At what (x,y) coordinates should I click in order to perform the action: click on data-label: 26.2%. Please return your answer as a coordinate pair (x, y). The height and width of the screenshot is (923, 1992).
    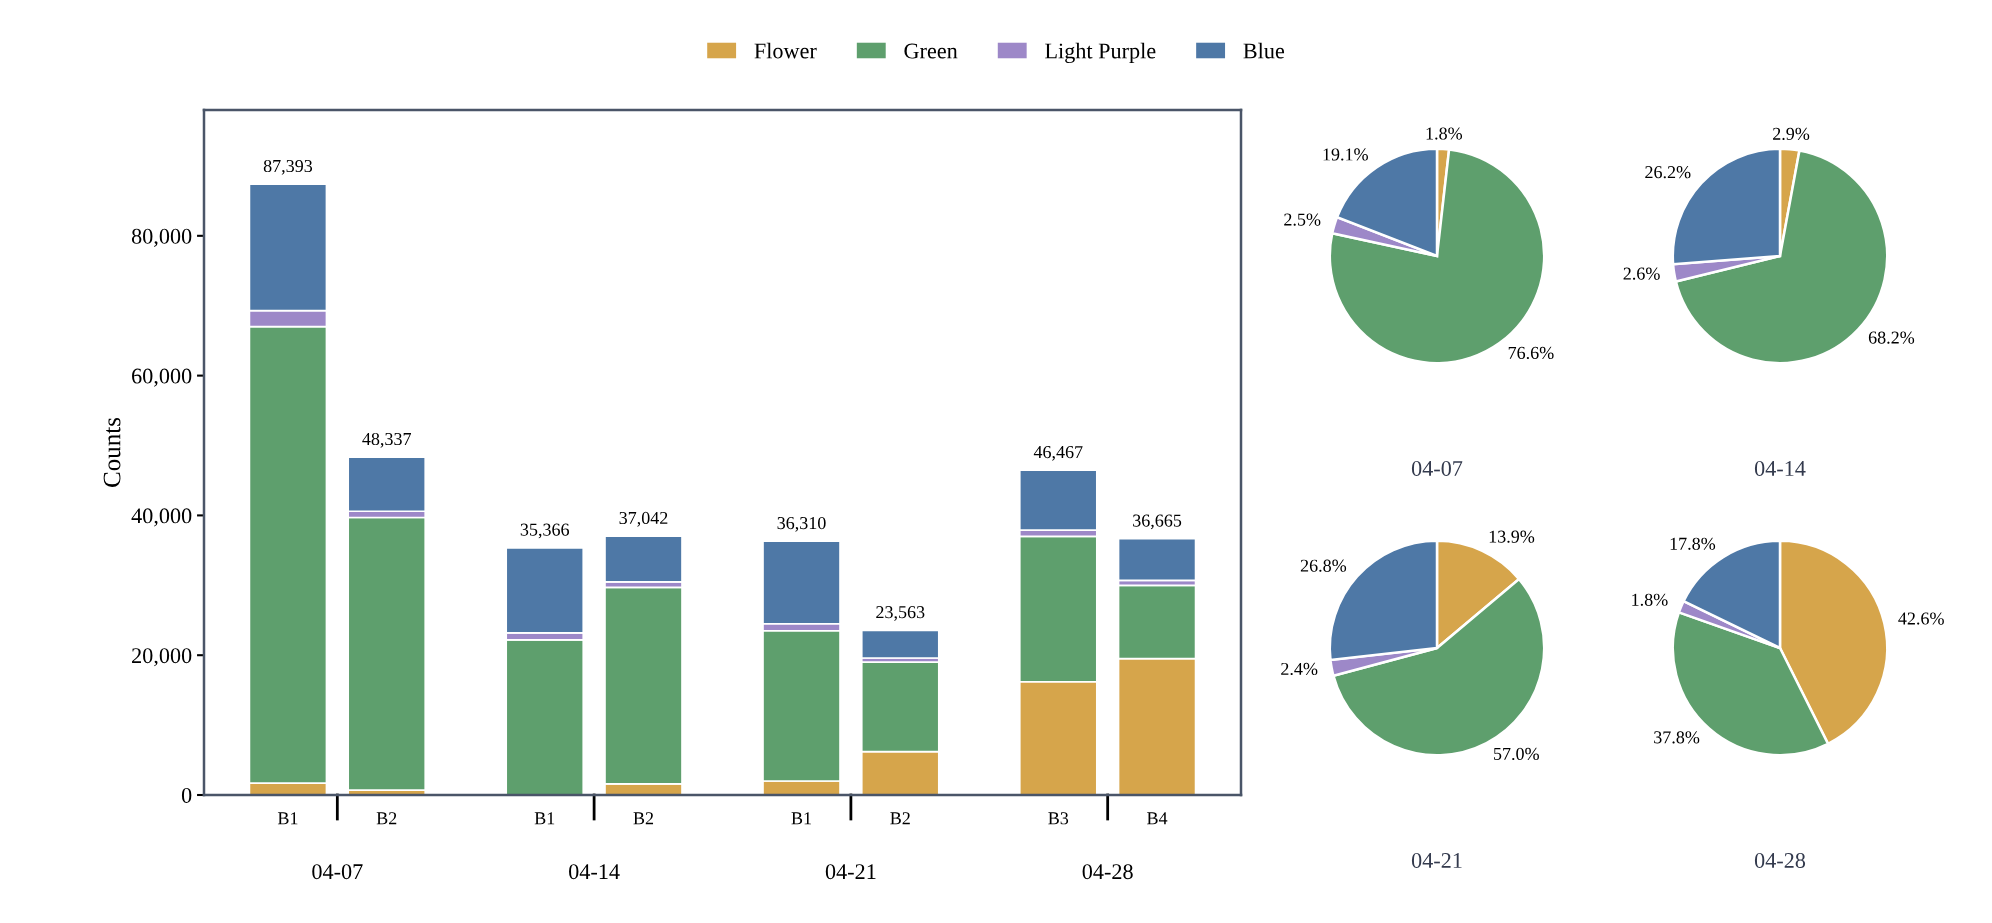
    Looking at the image, I should click on (1668, 172).